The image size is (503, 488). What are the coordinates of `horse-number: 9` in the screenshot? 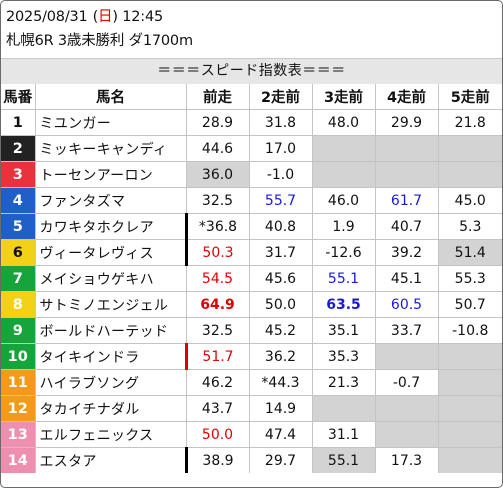 It's located at (18, 330).